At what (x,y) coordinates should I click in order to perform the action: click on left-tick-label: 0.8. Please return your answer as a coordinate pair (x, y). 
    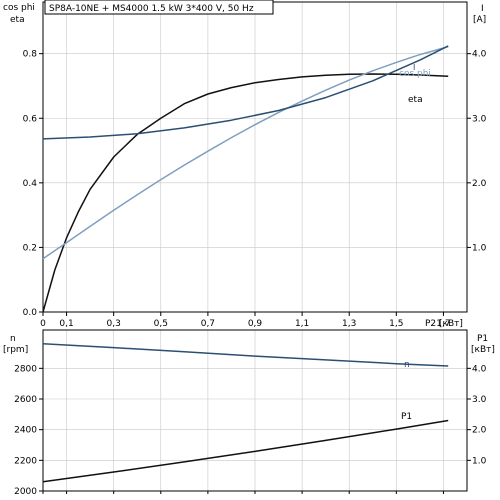
    Looking at the image, I should click on (30, 55).